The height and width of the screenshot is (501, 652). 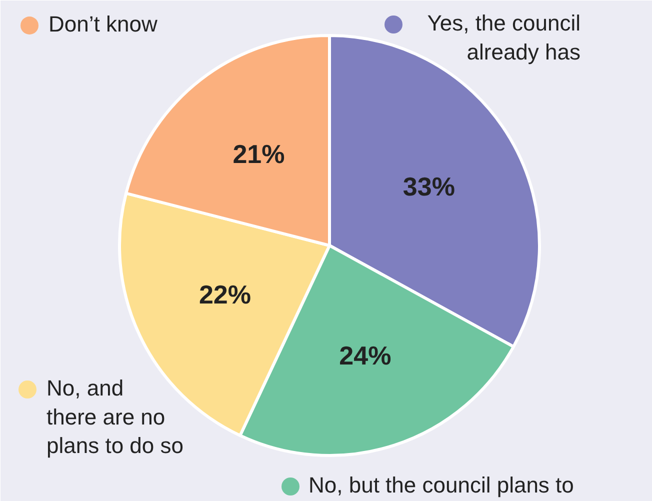 I want to click on legend-label: Don’t know, so click(x=103, y=24).